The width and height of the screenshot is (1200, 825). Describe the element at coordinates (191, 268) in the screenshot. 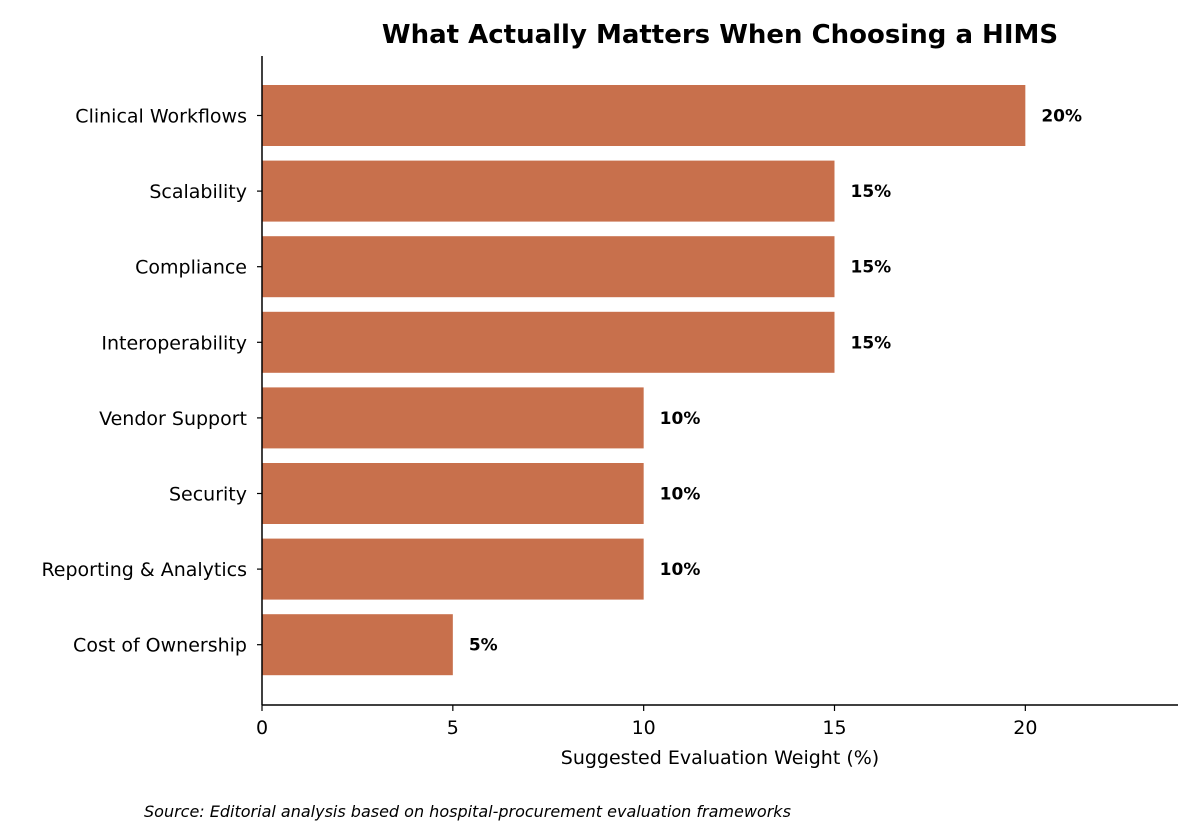

I see `category-label: Compliance` at that location.